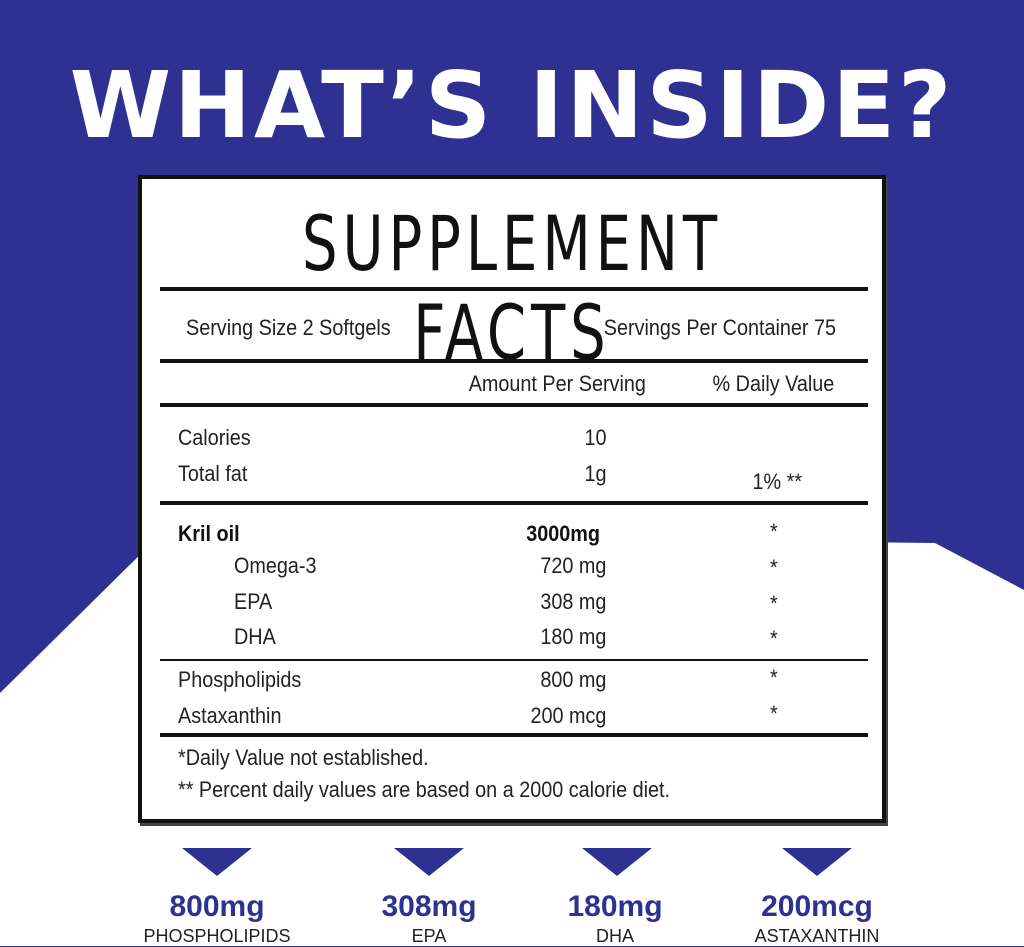  I want to click on row-amount: 180 mg, so click(572, 636).